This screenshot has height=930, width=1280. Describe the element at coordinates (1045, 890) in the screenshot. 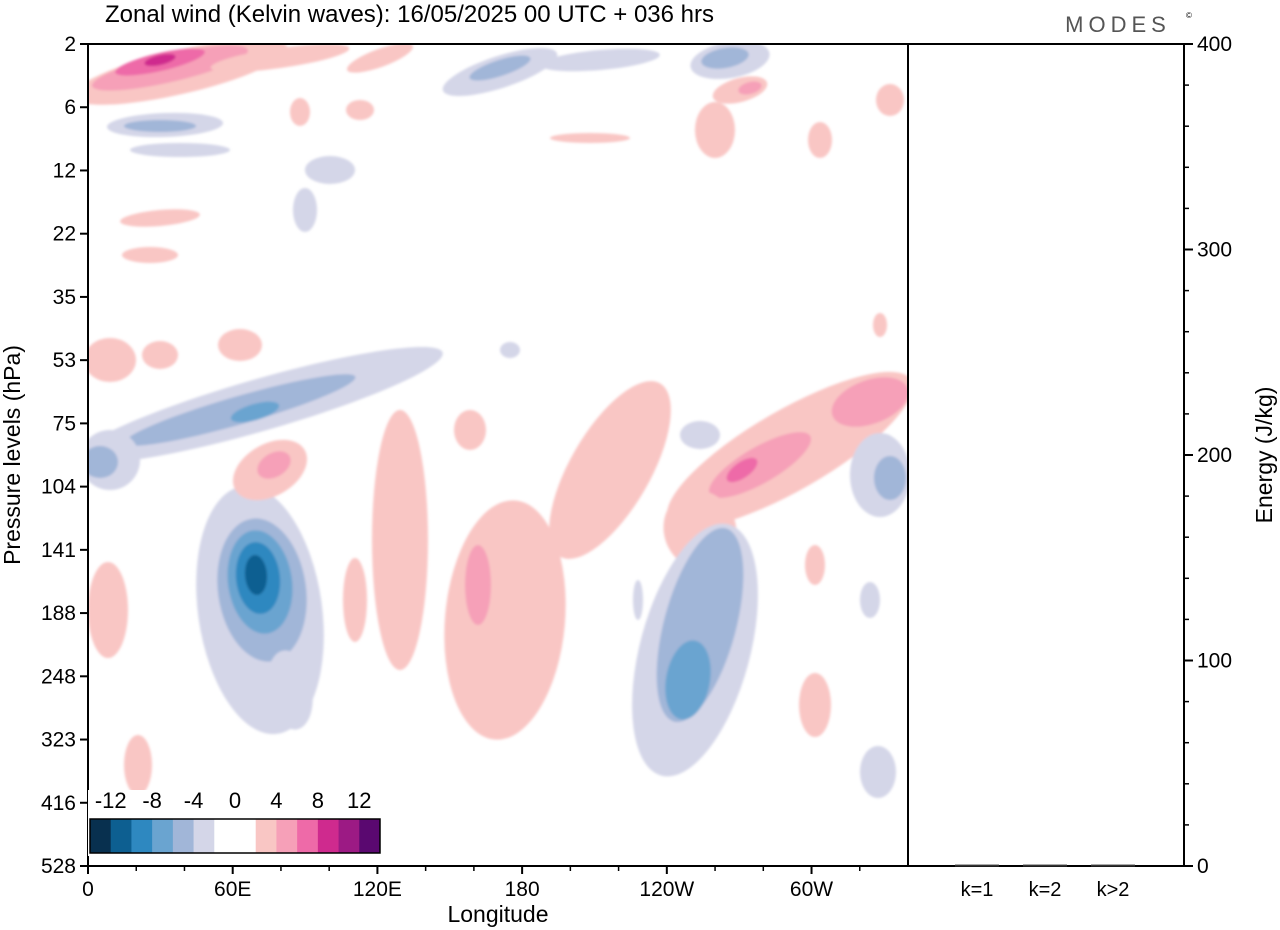

I see `energy-category-label: k=2` at that location.